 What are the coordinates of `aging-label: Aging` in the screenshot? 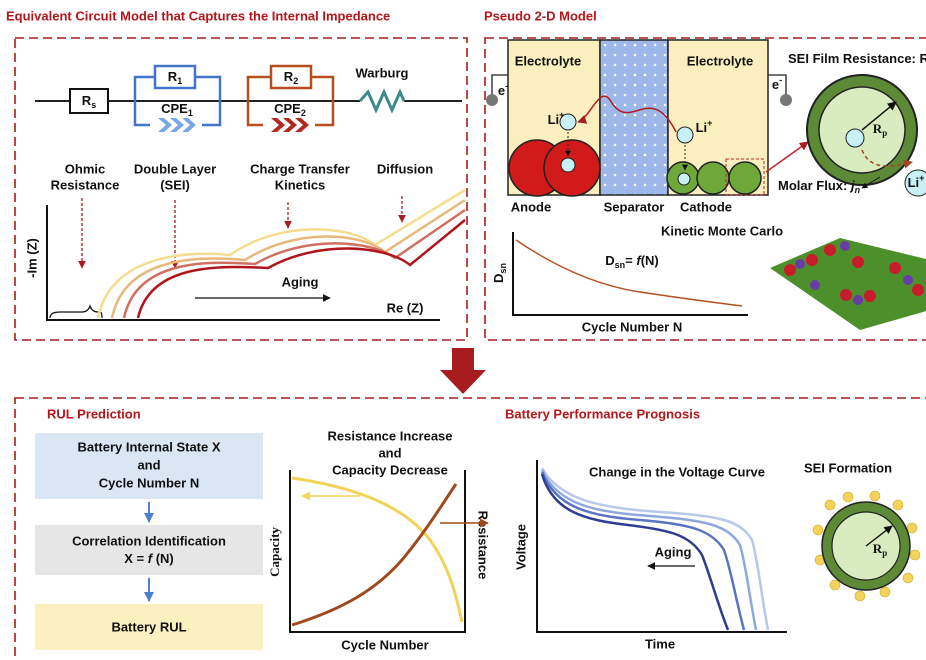 It's located at (300, 281).